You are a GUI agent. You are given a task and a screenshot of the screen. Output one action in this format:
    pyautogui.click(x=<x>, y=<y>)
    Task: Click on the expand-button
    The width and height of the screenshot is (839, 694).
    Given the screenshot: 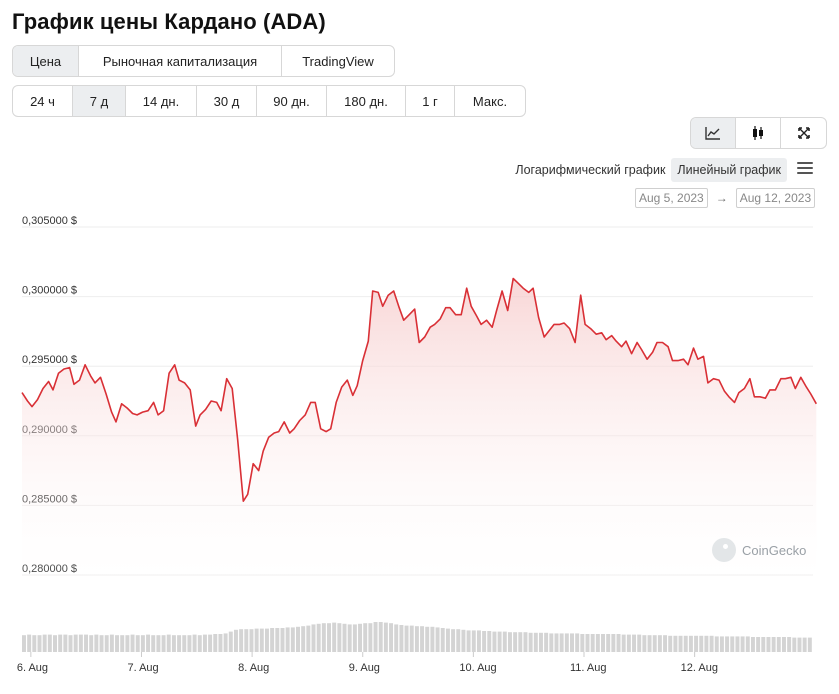 What is the action you would take?
    pyautogui.click(x=803, y=133)
    